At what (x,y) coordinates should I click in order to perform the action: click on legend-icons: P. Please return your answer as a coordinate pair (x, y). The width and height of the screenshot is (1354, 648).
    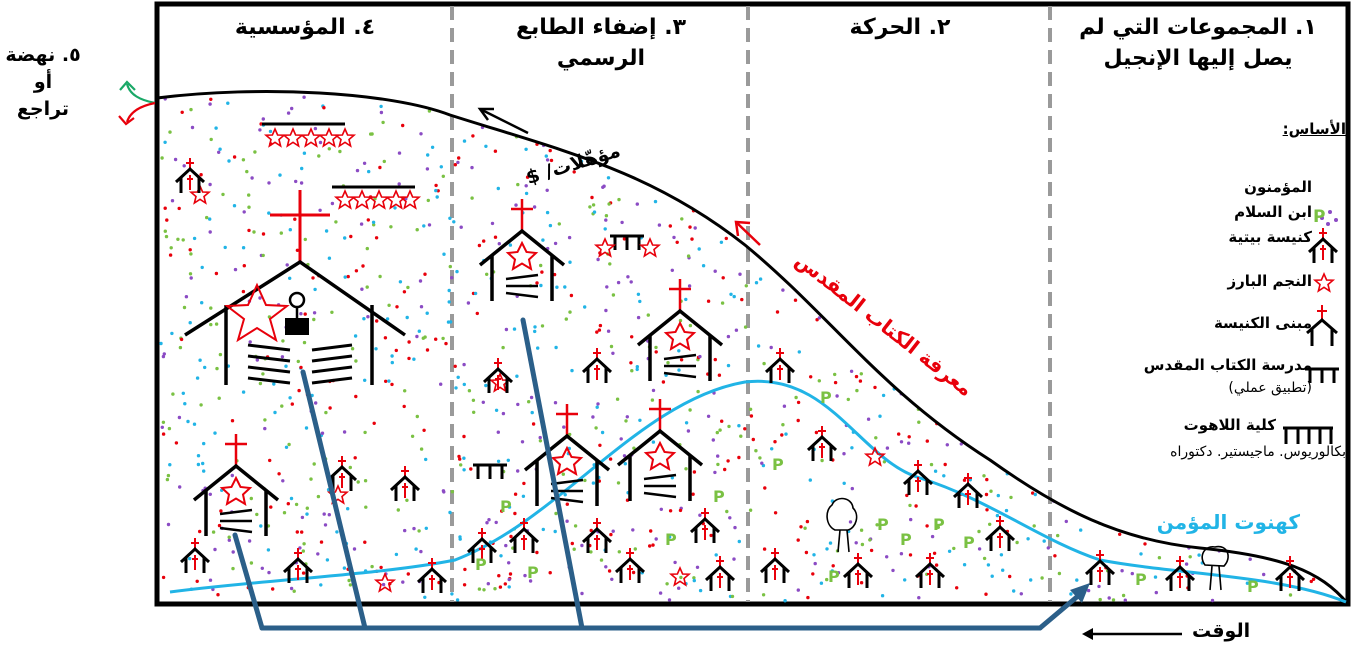
    Looking at the image, I should click on (1312, 325).